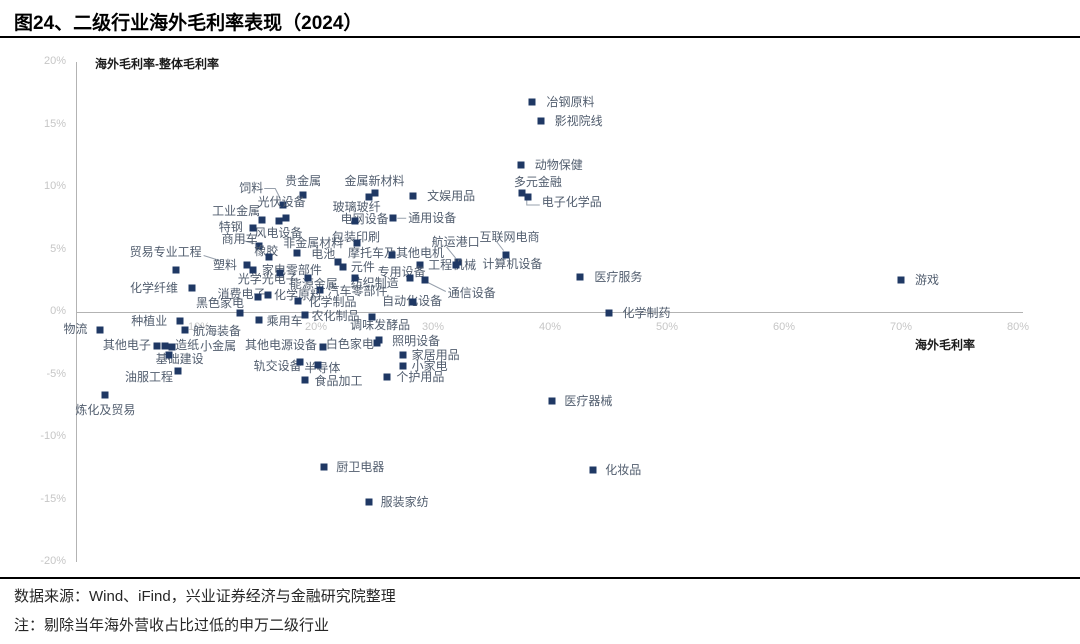 Image resolution: width=1080 pixels, height=644 pixels. Describe the element at coordinates (420, 377) in the screenshot. I see `point-label: 个护用品` at that location.